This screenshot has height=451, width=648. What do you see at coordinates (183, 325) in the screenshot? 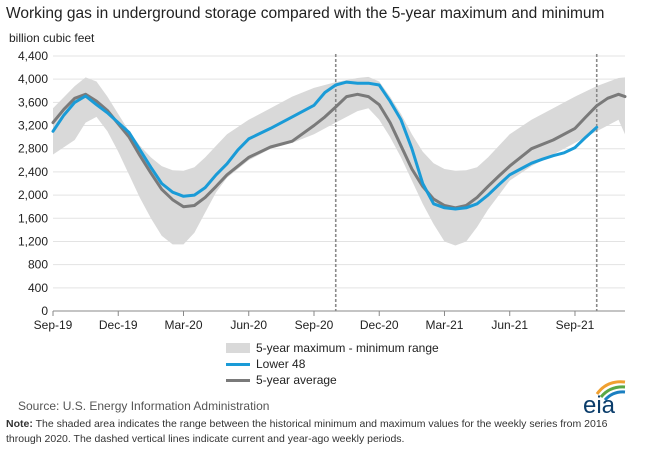
I see `x-tick-label: Mar-20` at bounding box center [183, 325].